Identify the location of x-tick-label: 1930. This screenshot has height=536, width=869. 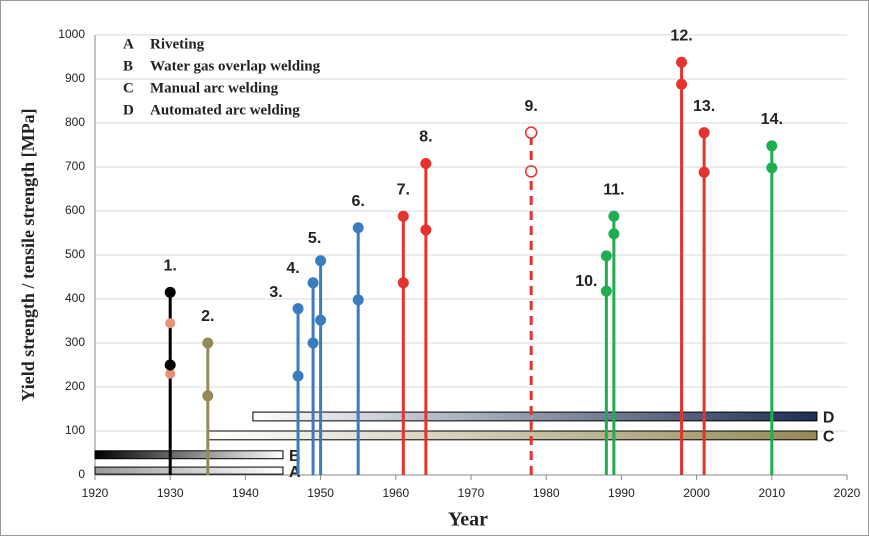
(170, 493).